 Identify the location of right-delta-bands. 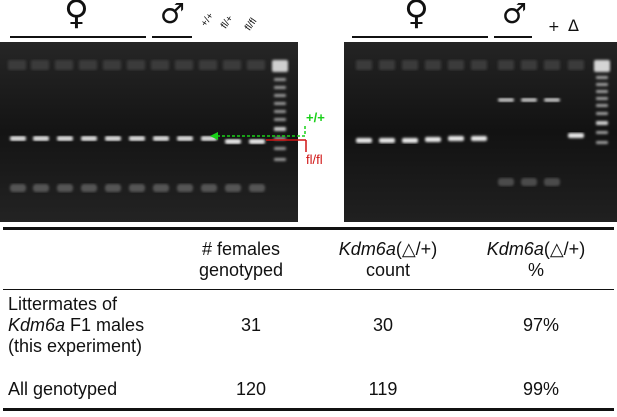
(470, 138).